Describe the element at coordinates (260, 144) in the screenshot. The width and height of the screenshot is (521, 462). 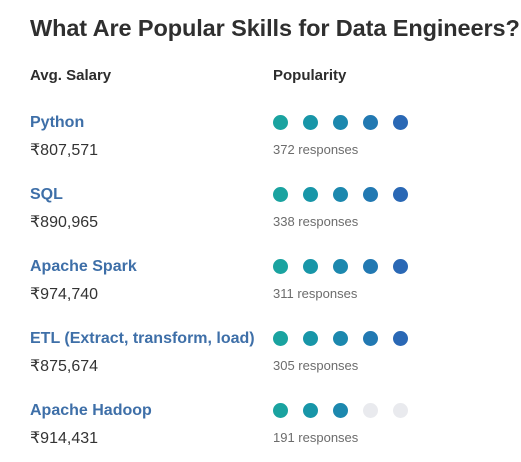
I see `skill-row-python: Python ₹807,571 372 responses` at that location.